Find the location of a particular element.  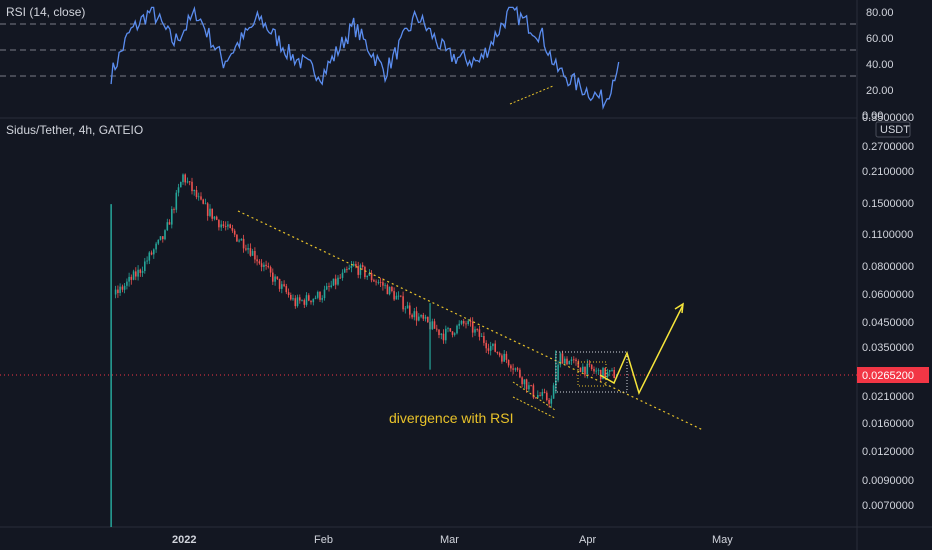

price-tick-4: 0.1500000 is located at coordinates (888, 204).